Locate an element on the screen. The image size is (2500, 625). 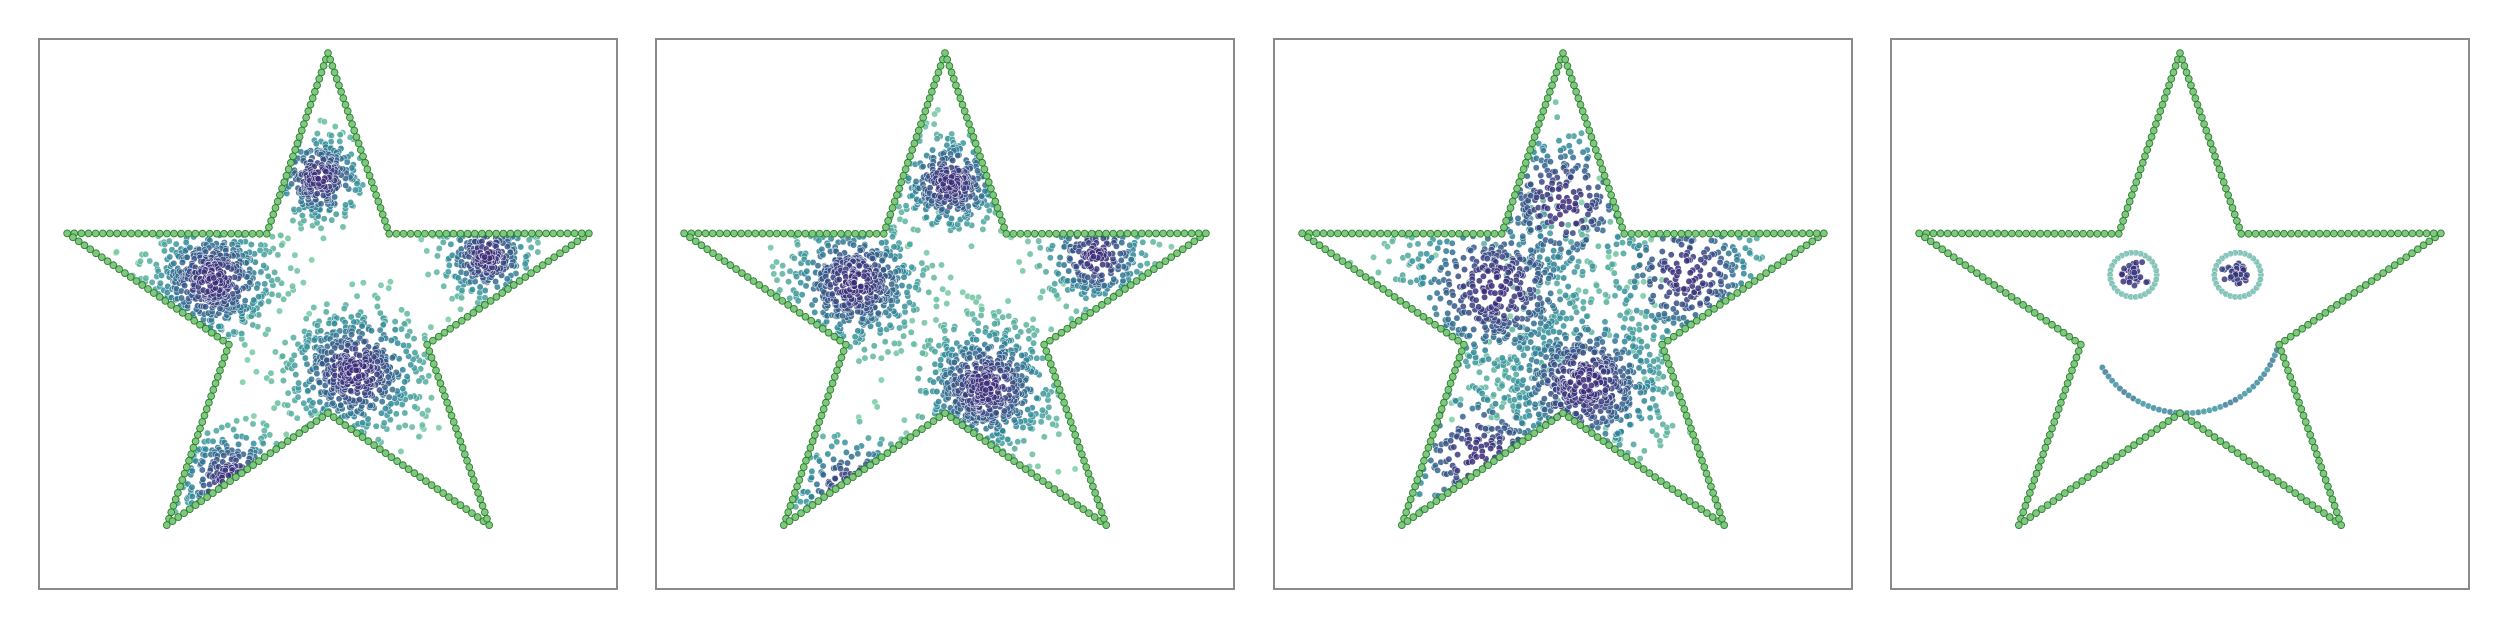
data-points is located at coordinates (327, 316).